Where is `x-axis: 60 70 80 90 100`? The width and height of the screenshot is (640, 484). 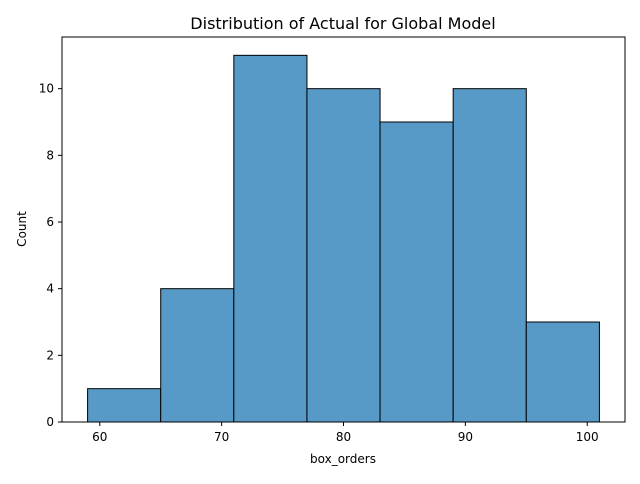
x-axis: 60 70 80 90 100 is located at coordinates (345, 433).